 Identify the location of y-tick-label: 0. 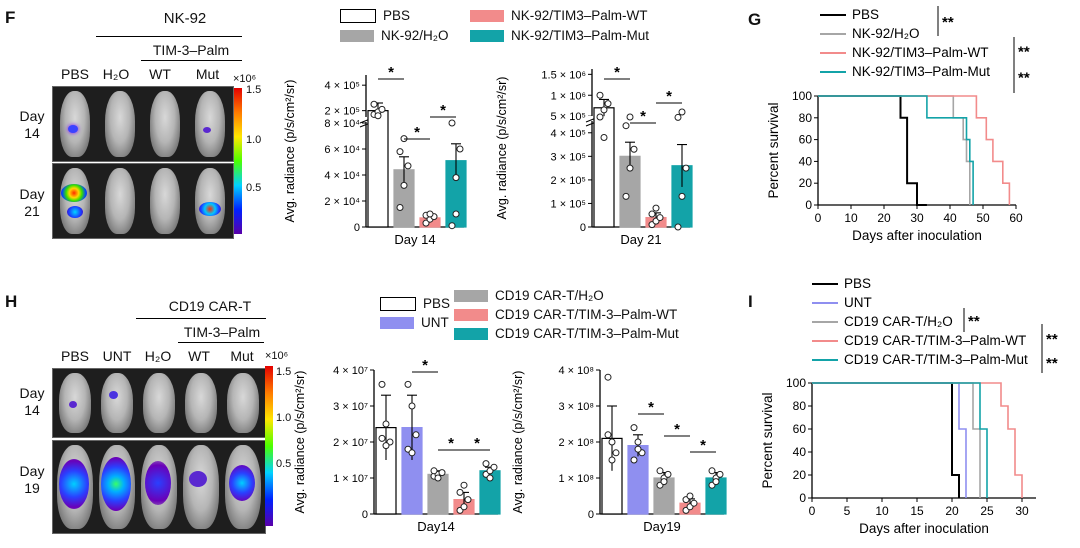
(365, 515).